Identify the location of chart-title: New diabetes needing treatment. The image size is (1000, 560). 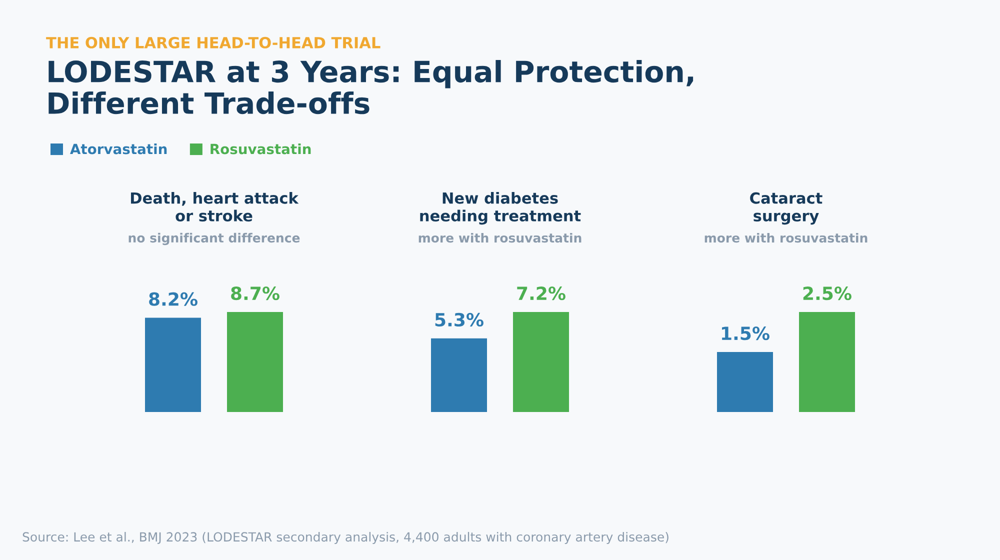
(500, 208).